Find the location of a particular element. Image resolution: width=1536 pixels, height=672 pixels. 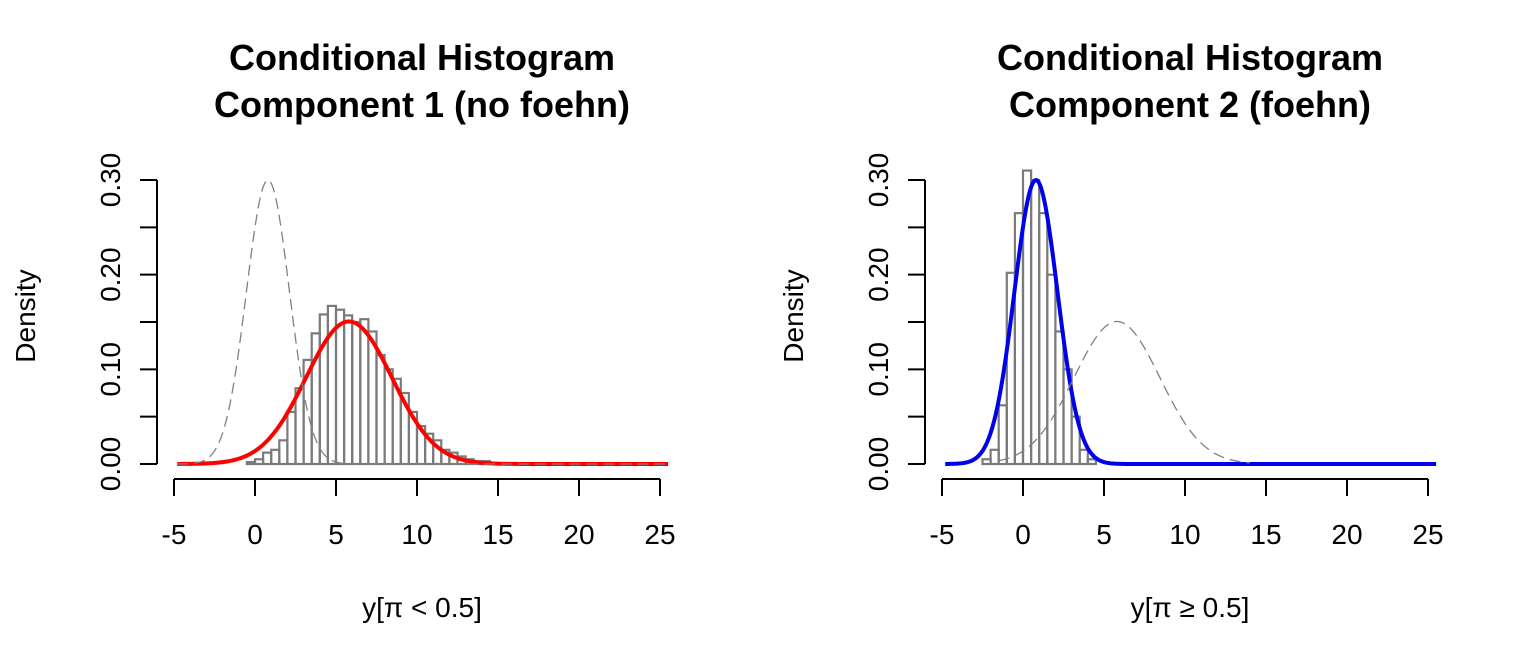

x-axis-title: y[π ≥ 0.5] is located at coordinates (1190, 607).